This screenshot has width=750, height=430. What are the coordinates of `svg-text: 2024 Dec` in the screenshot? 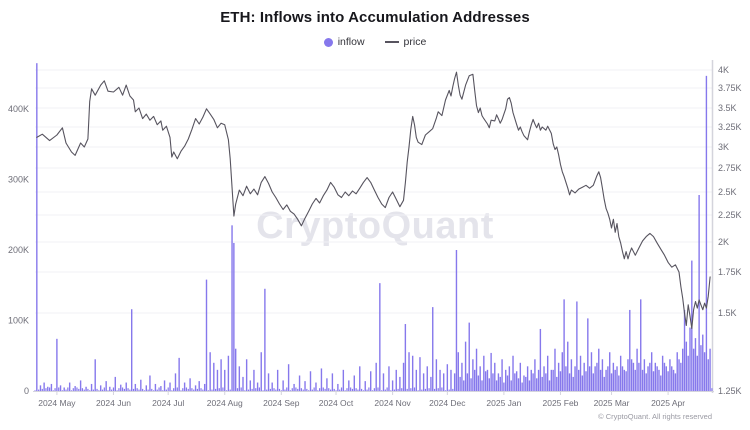 It's located at (447, 403).